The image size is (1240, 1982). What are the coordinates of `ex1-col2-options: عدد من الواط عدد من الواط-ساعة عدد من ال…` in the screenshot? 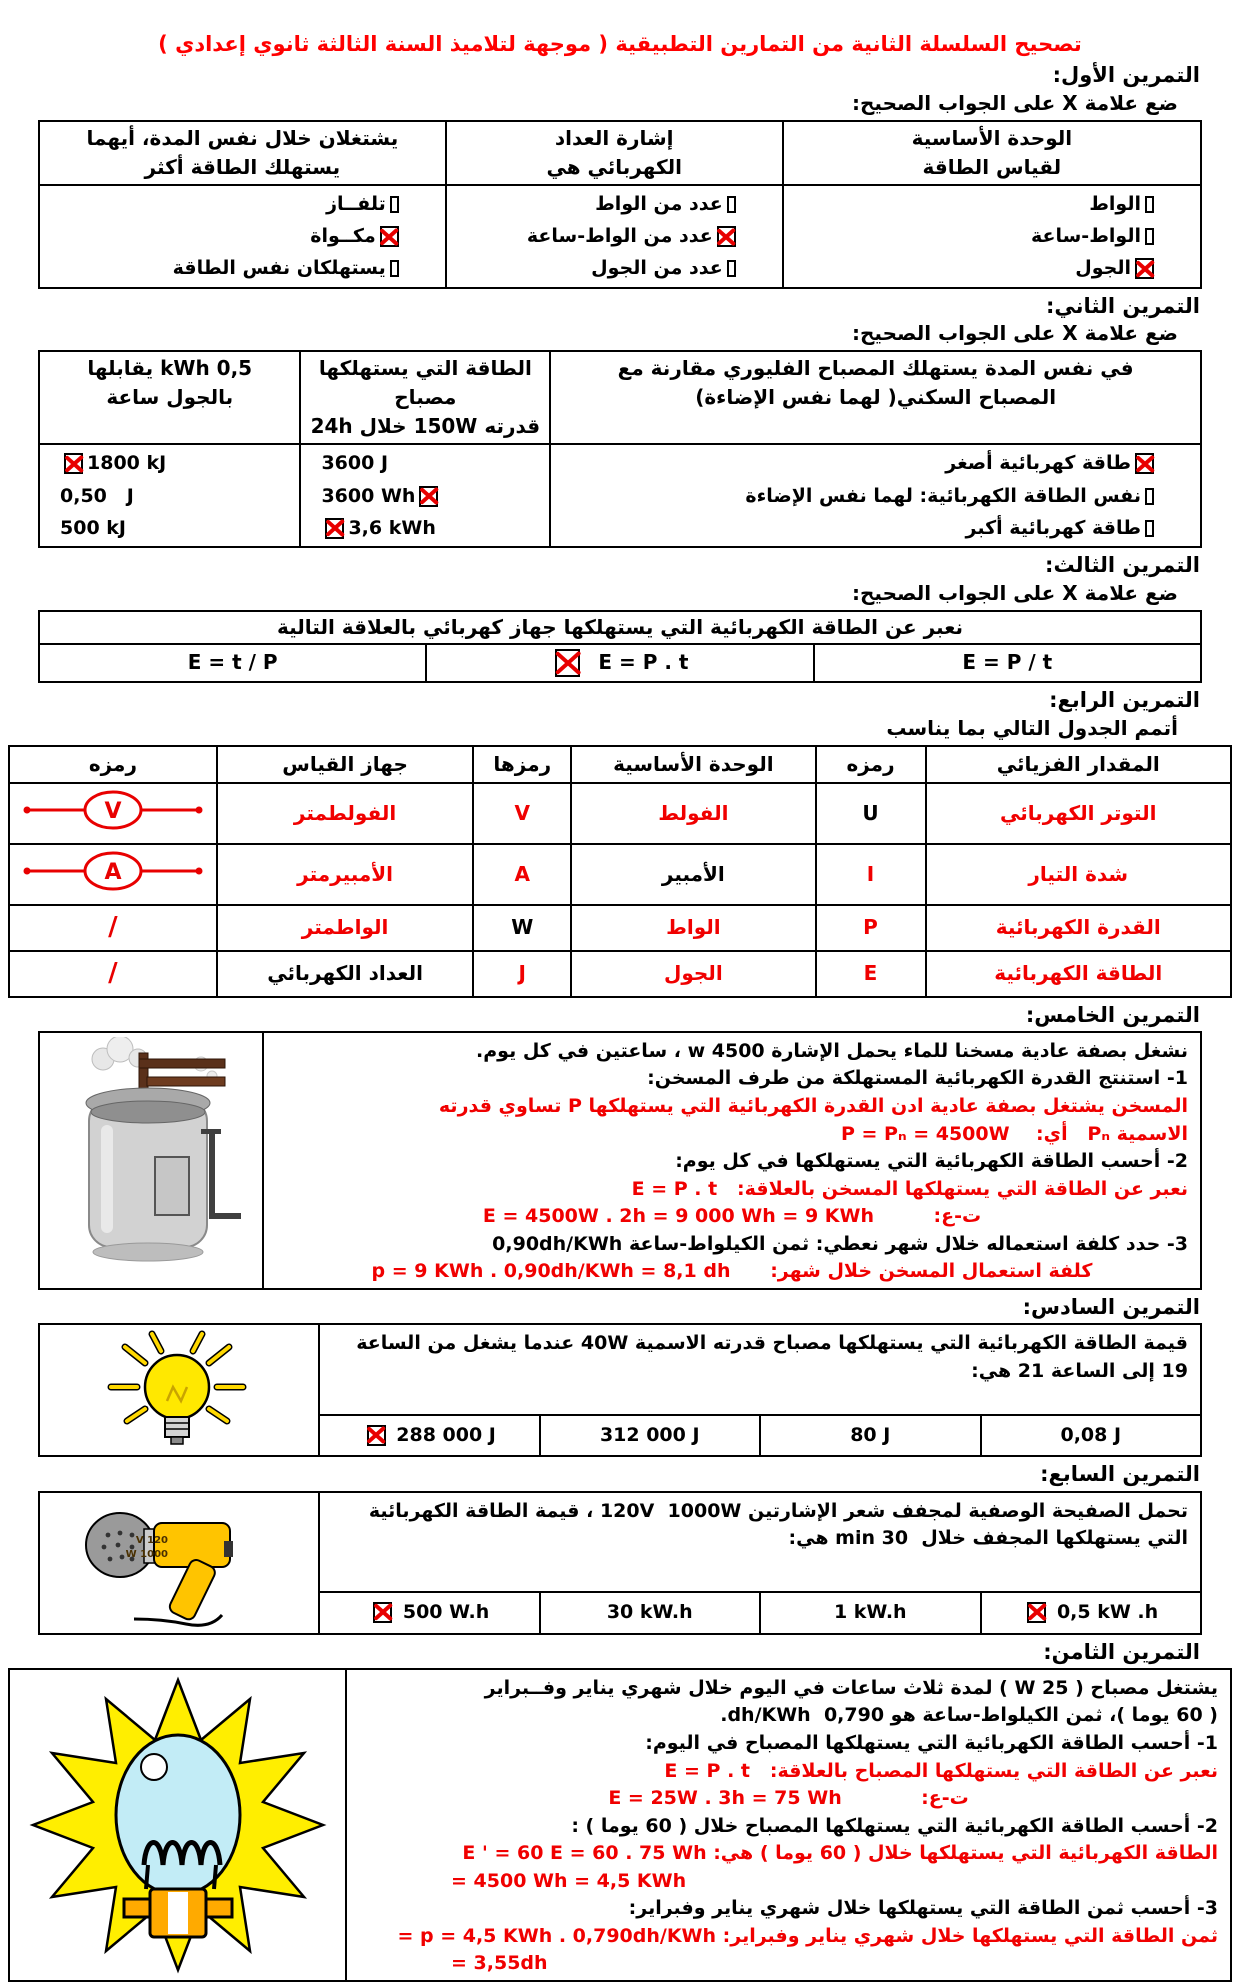 It's located at (614, 236).